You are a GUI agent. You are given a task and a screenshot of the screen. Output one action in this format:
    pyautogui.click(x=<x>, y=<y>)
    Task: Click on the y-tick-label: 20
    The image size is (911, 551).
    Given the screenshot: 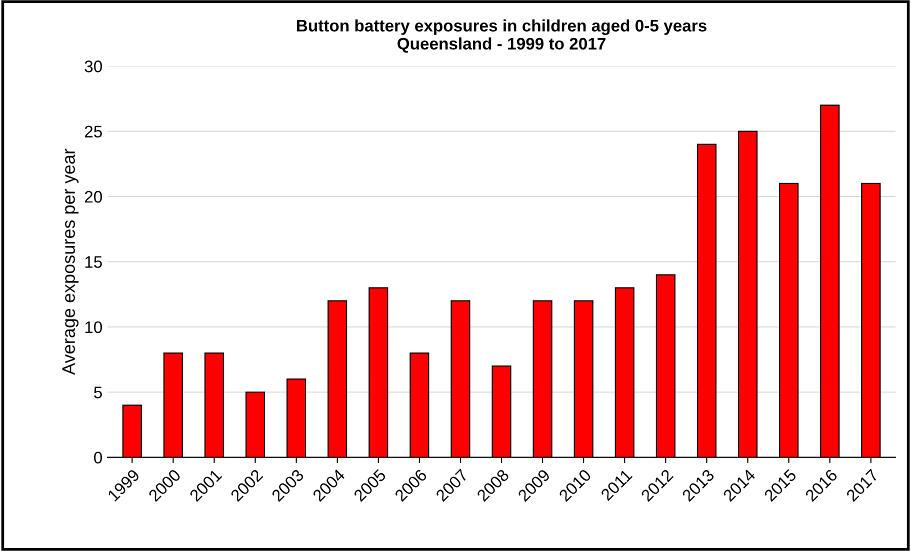 What is the action you would take?
    pyautogui.click(x=93, y=196)
    